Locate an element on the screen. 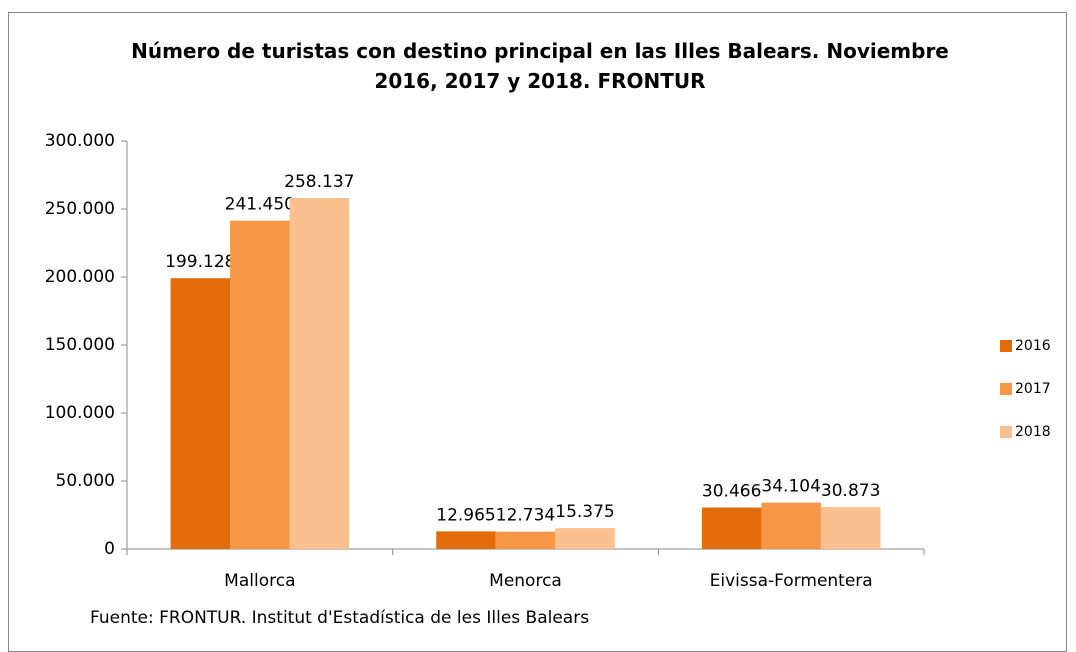  y-tick-label: 250.000 is located at coordinates (80, 209).